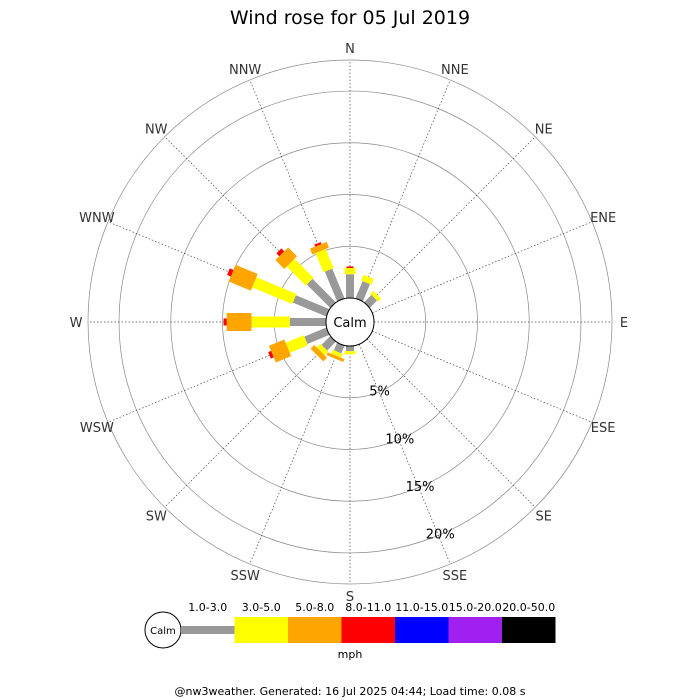 This screenshot has height=700, width=700. Describe the element at coordinates (163, 631) in the screenshot. I see `legend-calm-label: Calm` at that location.